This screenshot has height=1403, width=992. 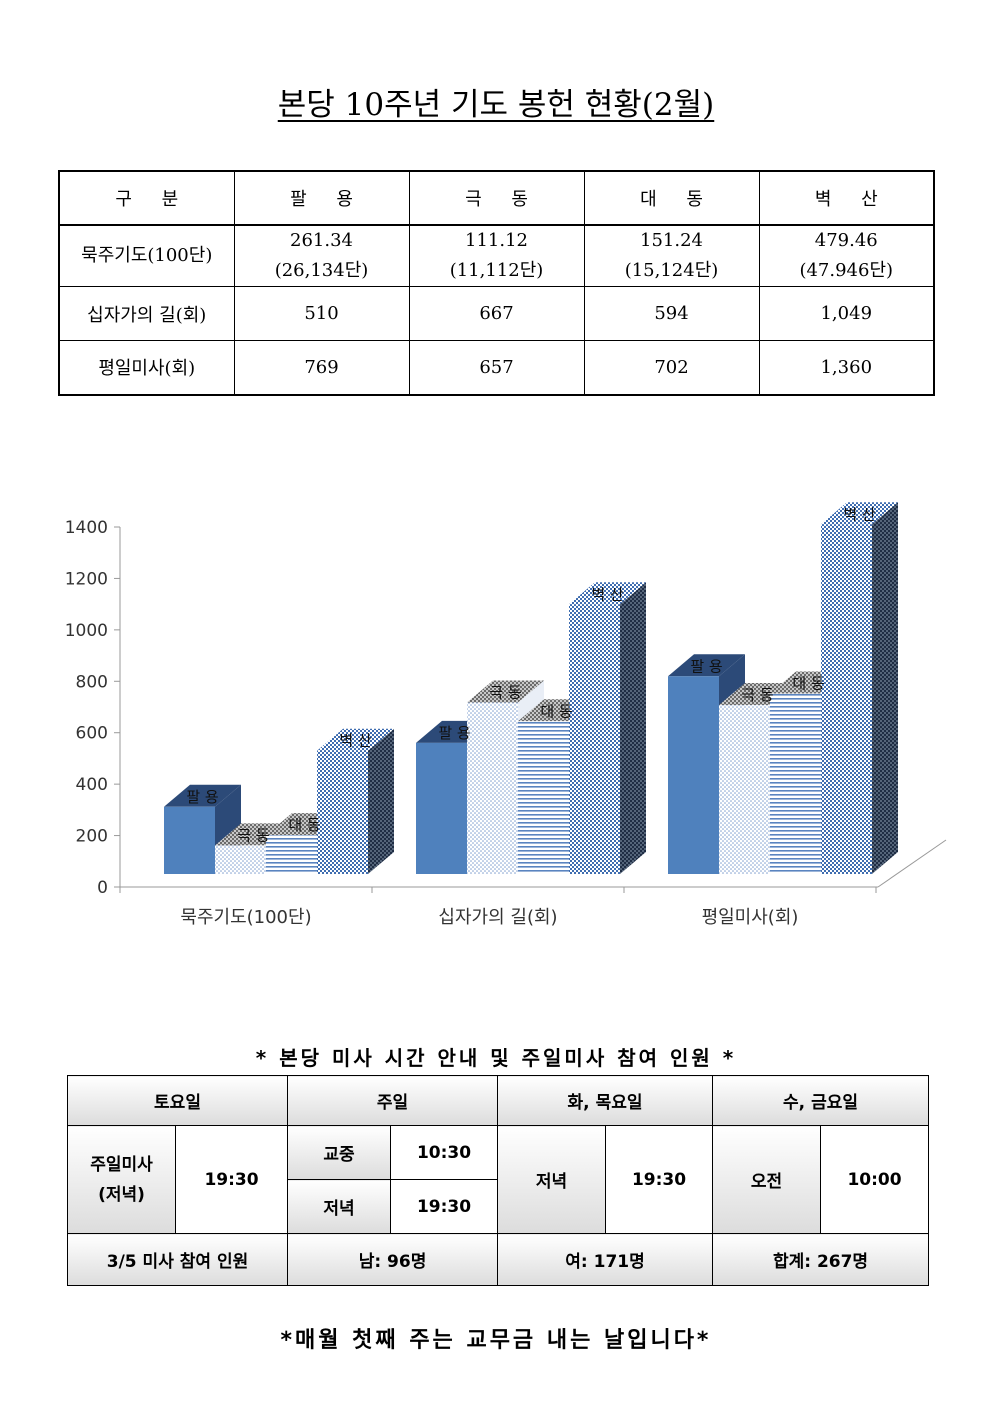 I want to click on stats-header-daedong: 대 동, so click(x=671, y=198).